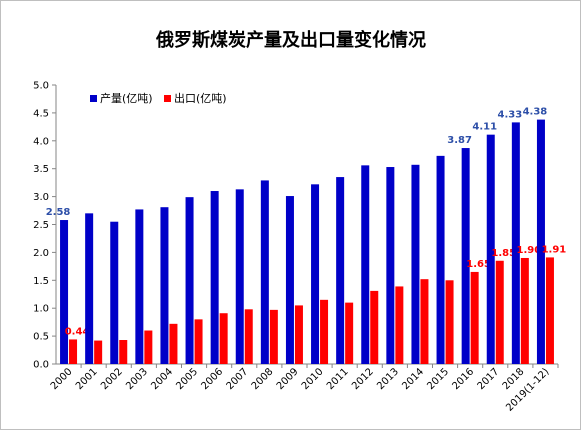 The height and width of the screenshot is (431, 581). What do you see at coordinates (162, 379) in the screenshot?
I see `x-tick-label: 2004` at bounding box center [162, 379].